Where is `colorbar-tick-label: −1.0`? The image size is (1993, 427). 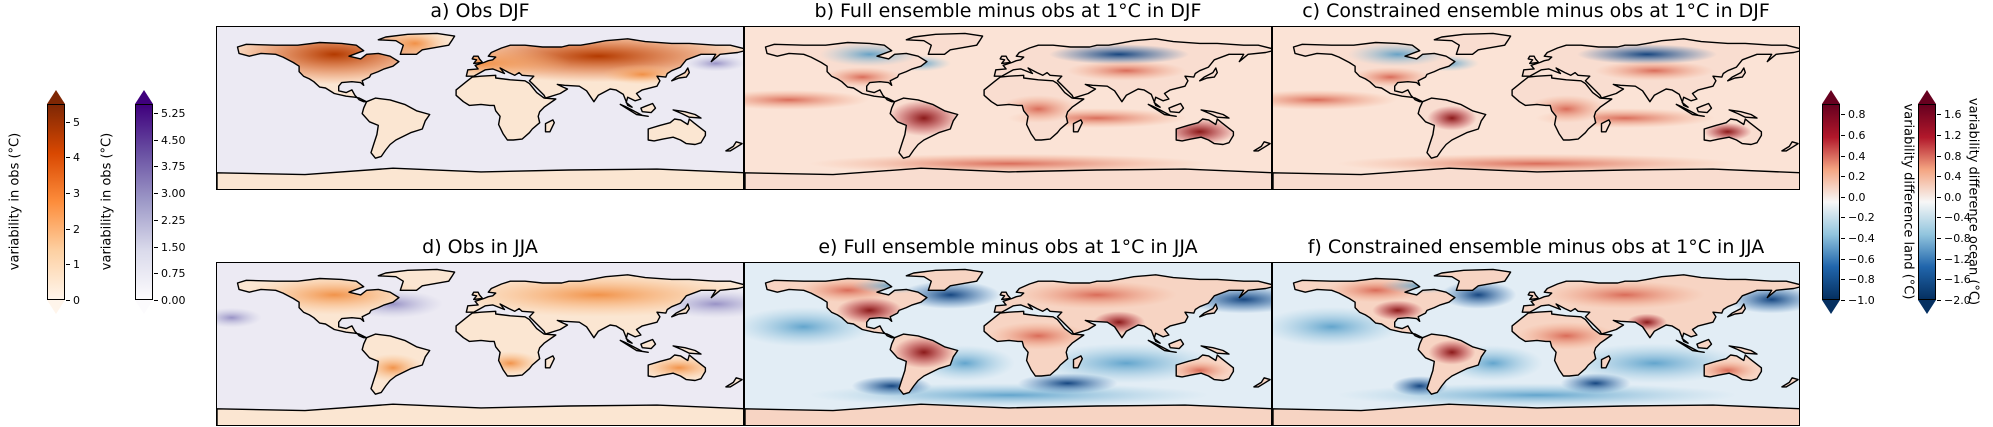 colorbar-tick-label: −1.0 is located at coordinates (1858, 300).